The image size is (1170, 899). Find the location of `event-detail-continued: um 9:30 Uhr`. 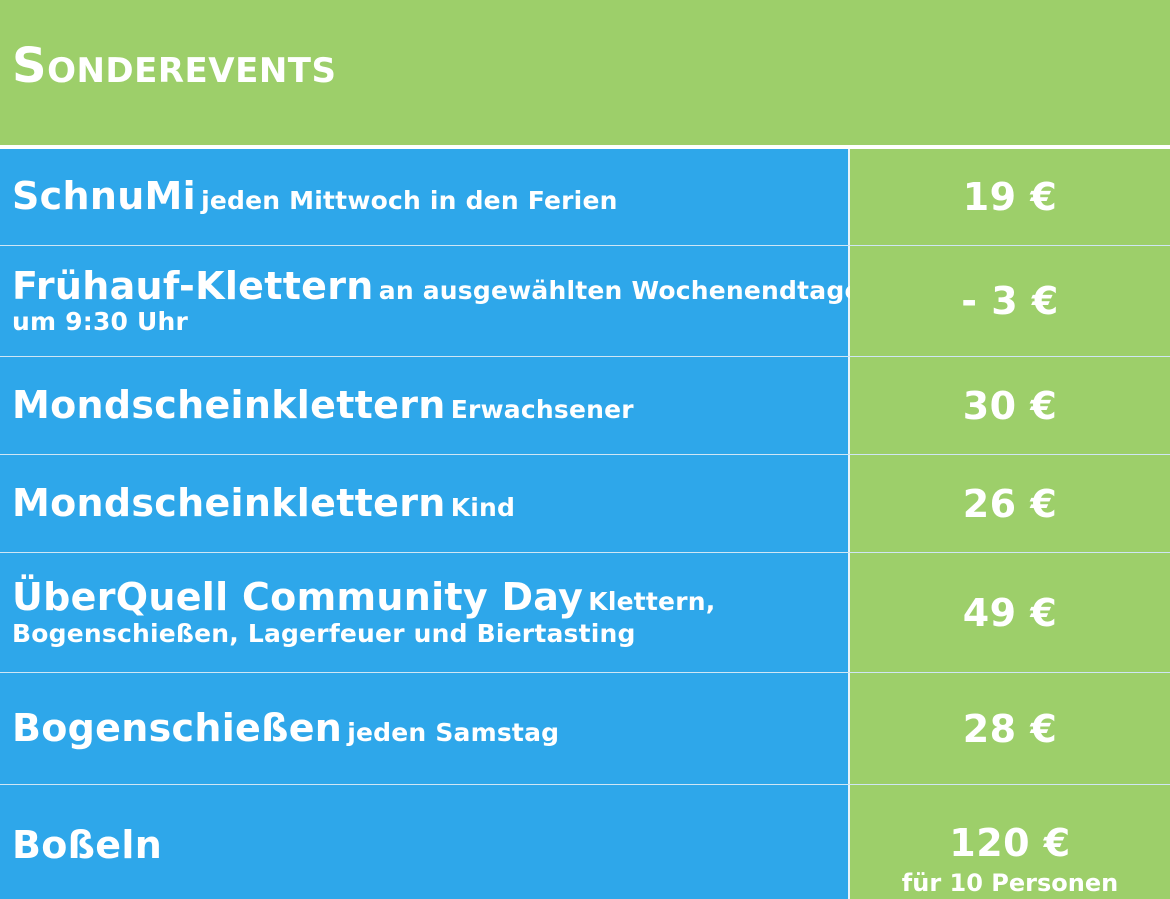

event-detail-continued: um 9:30 Uhr is located at coordinates (100, 322).